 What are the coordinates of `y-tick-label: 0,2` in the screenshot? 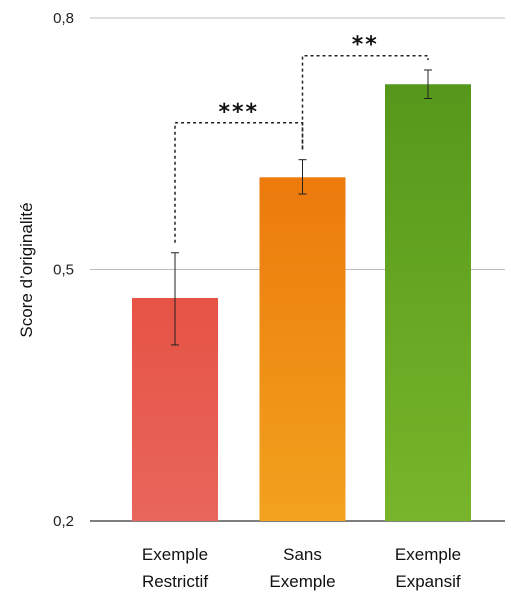 It's located at (63, 521).